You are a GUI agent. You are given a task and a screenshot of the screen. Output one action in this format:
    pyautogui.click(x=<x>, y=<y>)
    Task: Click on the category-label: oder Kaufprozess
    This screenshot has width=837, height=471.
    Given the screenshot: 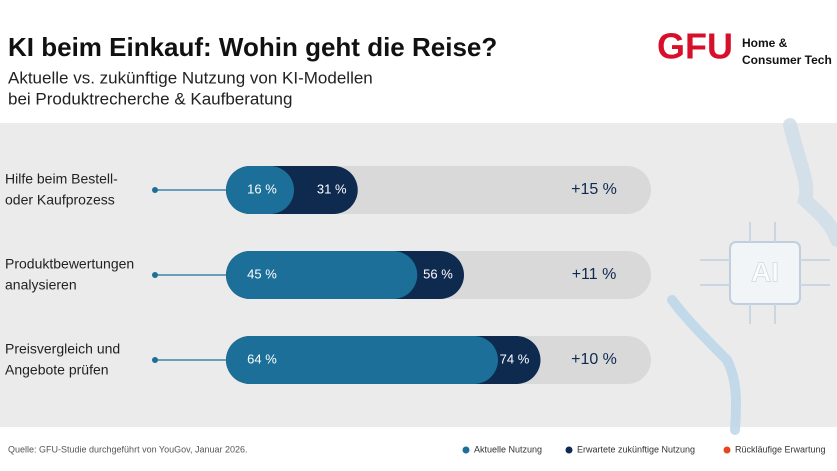 What is the action you would take?
    pyautogui.click(x=60, y=200)
    